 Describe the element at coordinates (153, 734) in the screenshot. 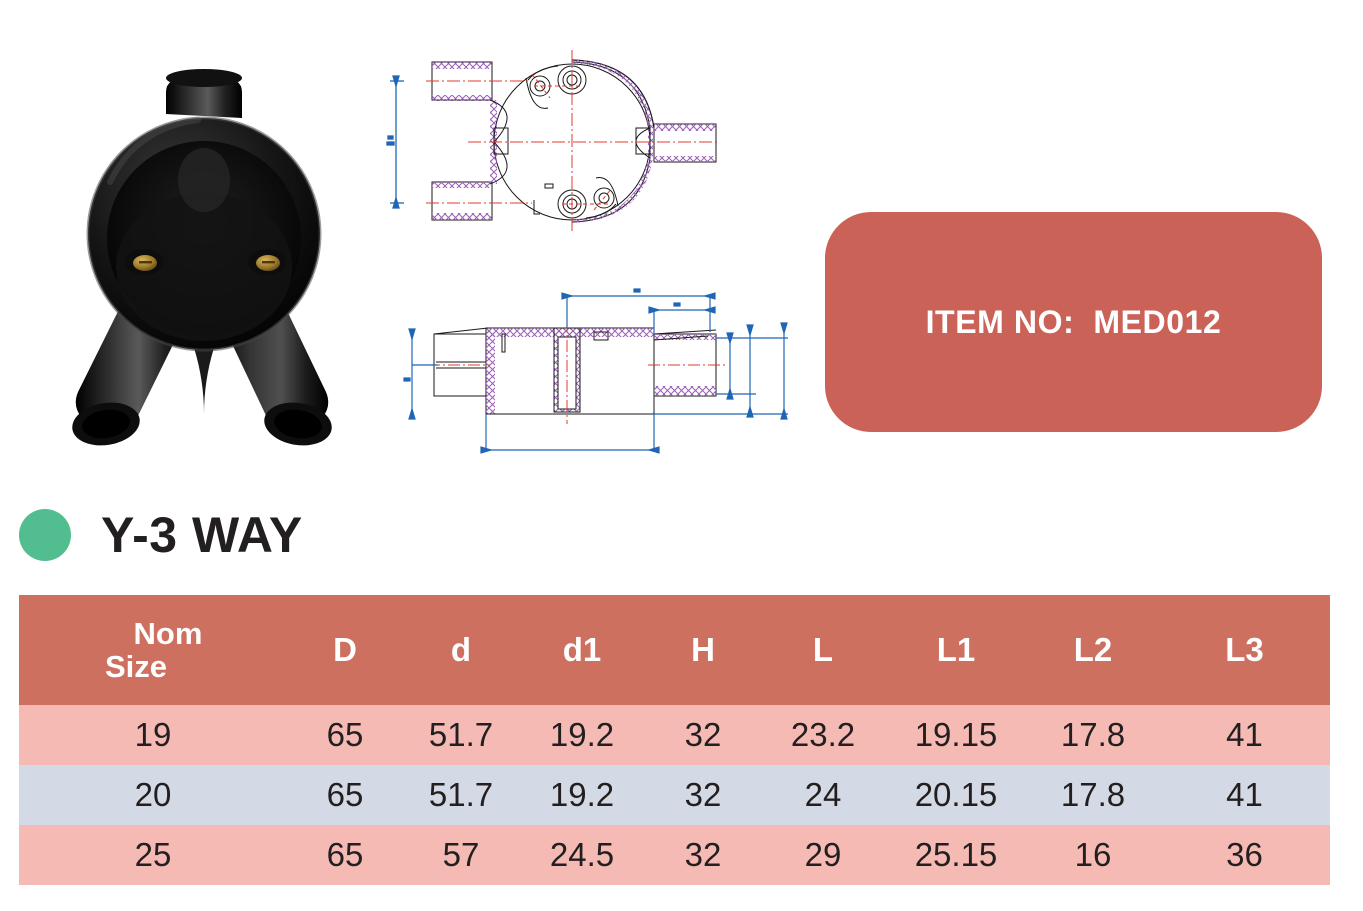

I see `cell-nom: 19` at that location.